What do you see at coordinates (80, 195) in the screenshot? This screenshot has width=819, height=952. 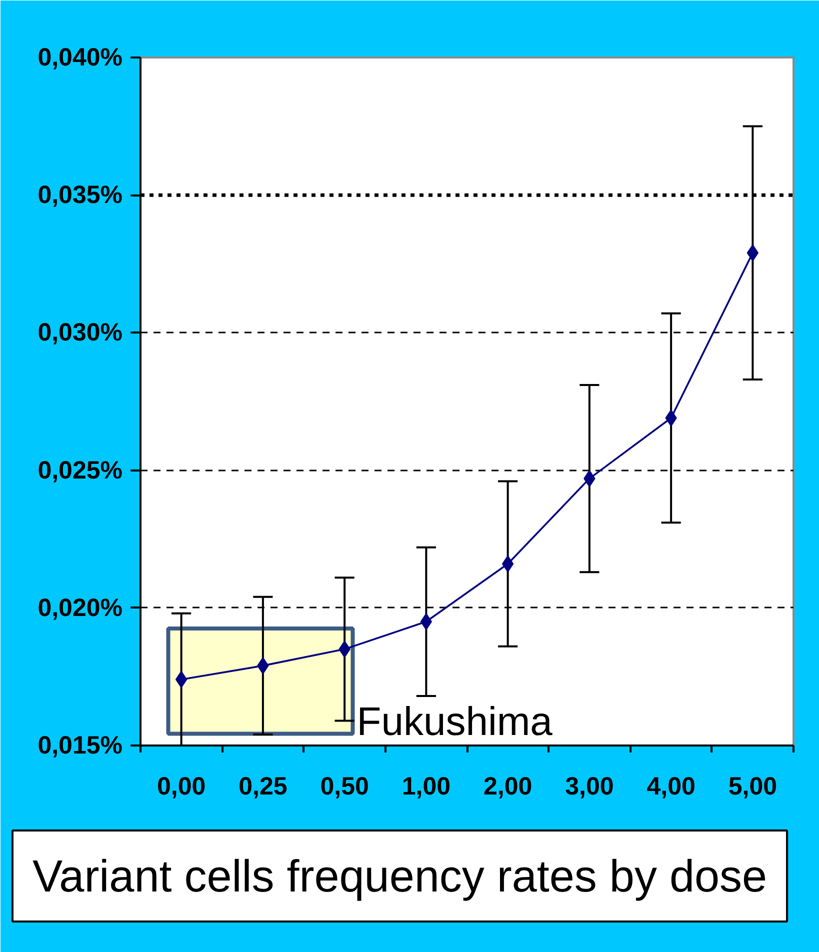 I see `y-tick-label: 0,035%` at bounding box center [80, 195].